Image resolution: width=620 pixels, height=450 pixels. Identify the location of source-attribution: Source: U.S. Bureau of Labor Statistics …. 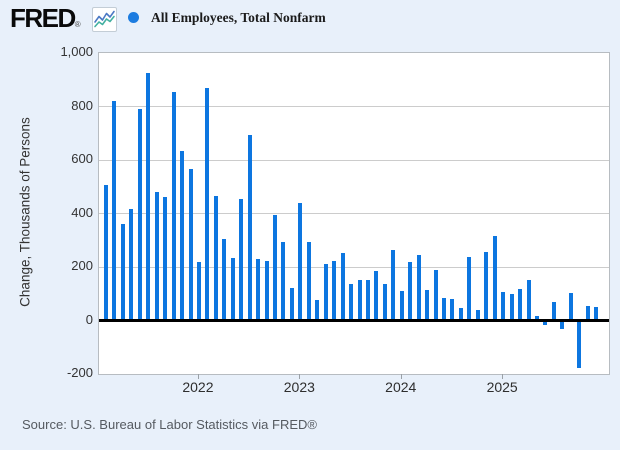
(169, 424).